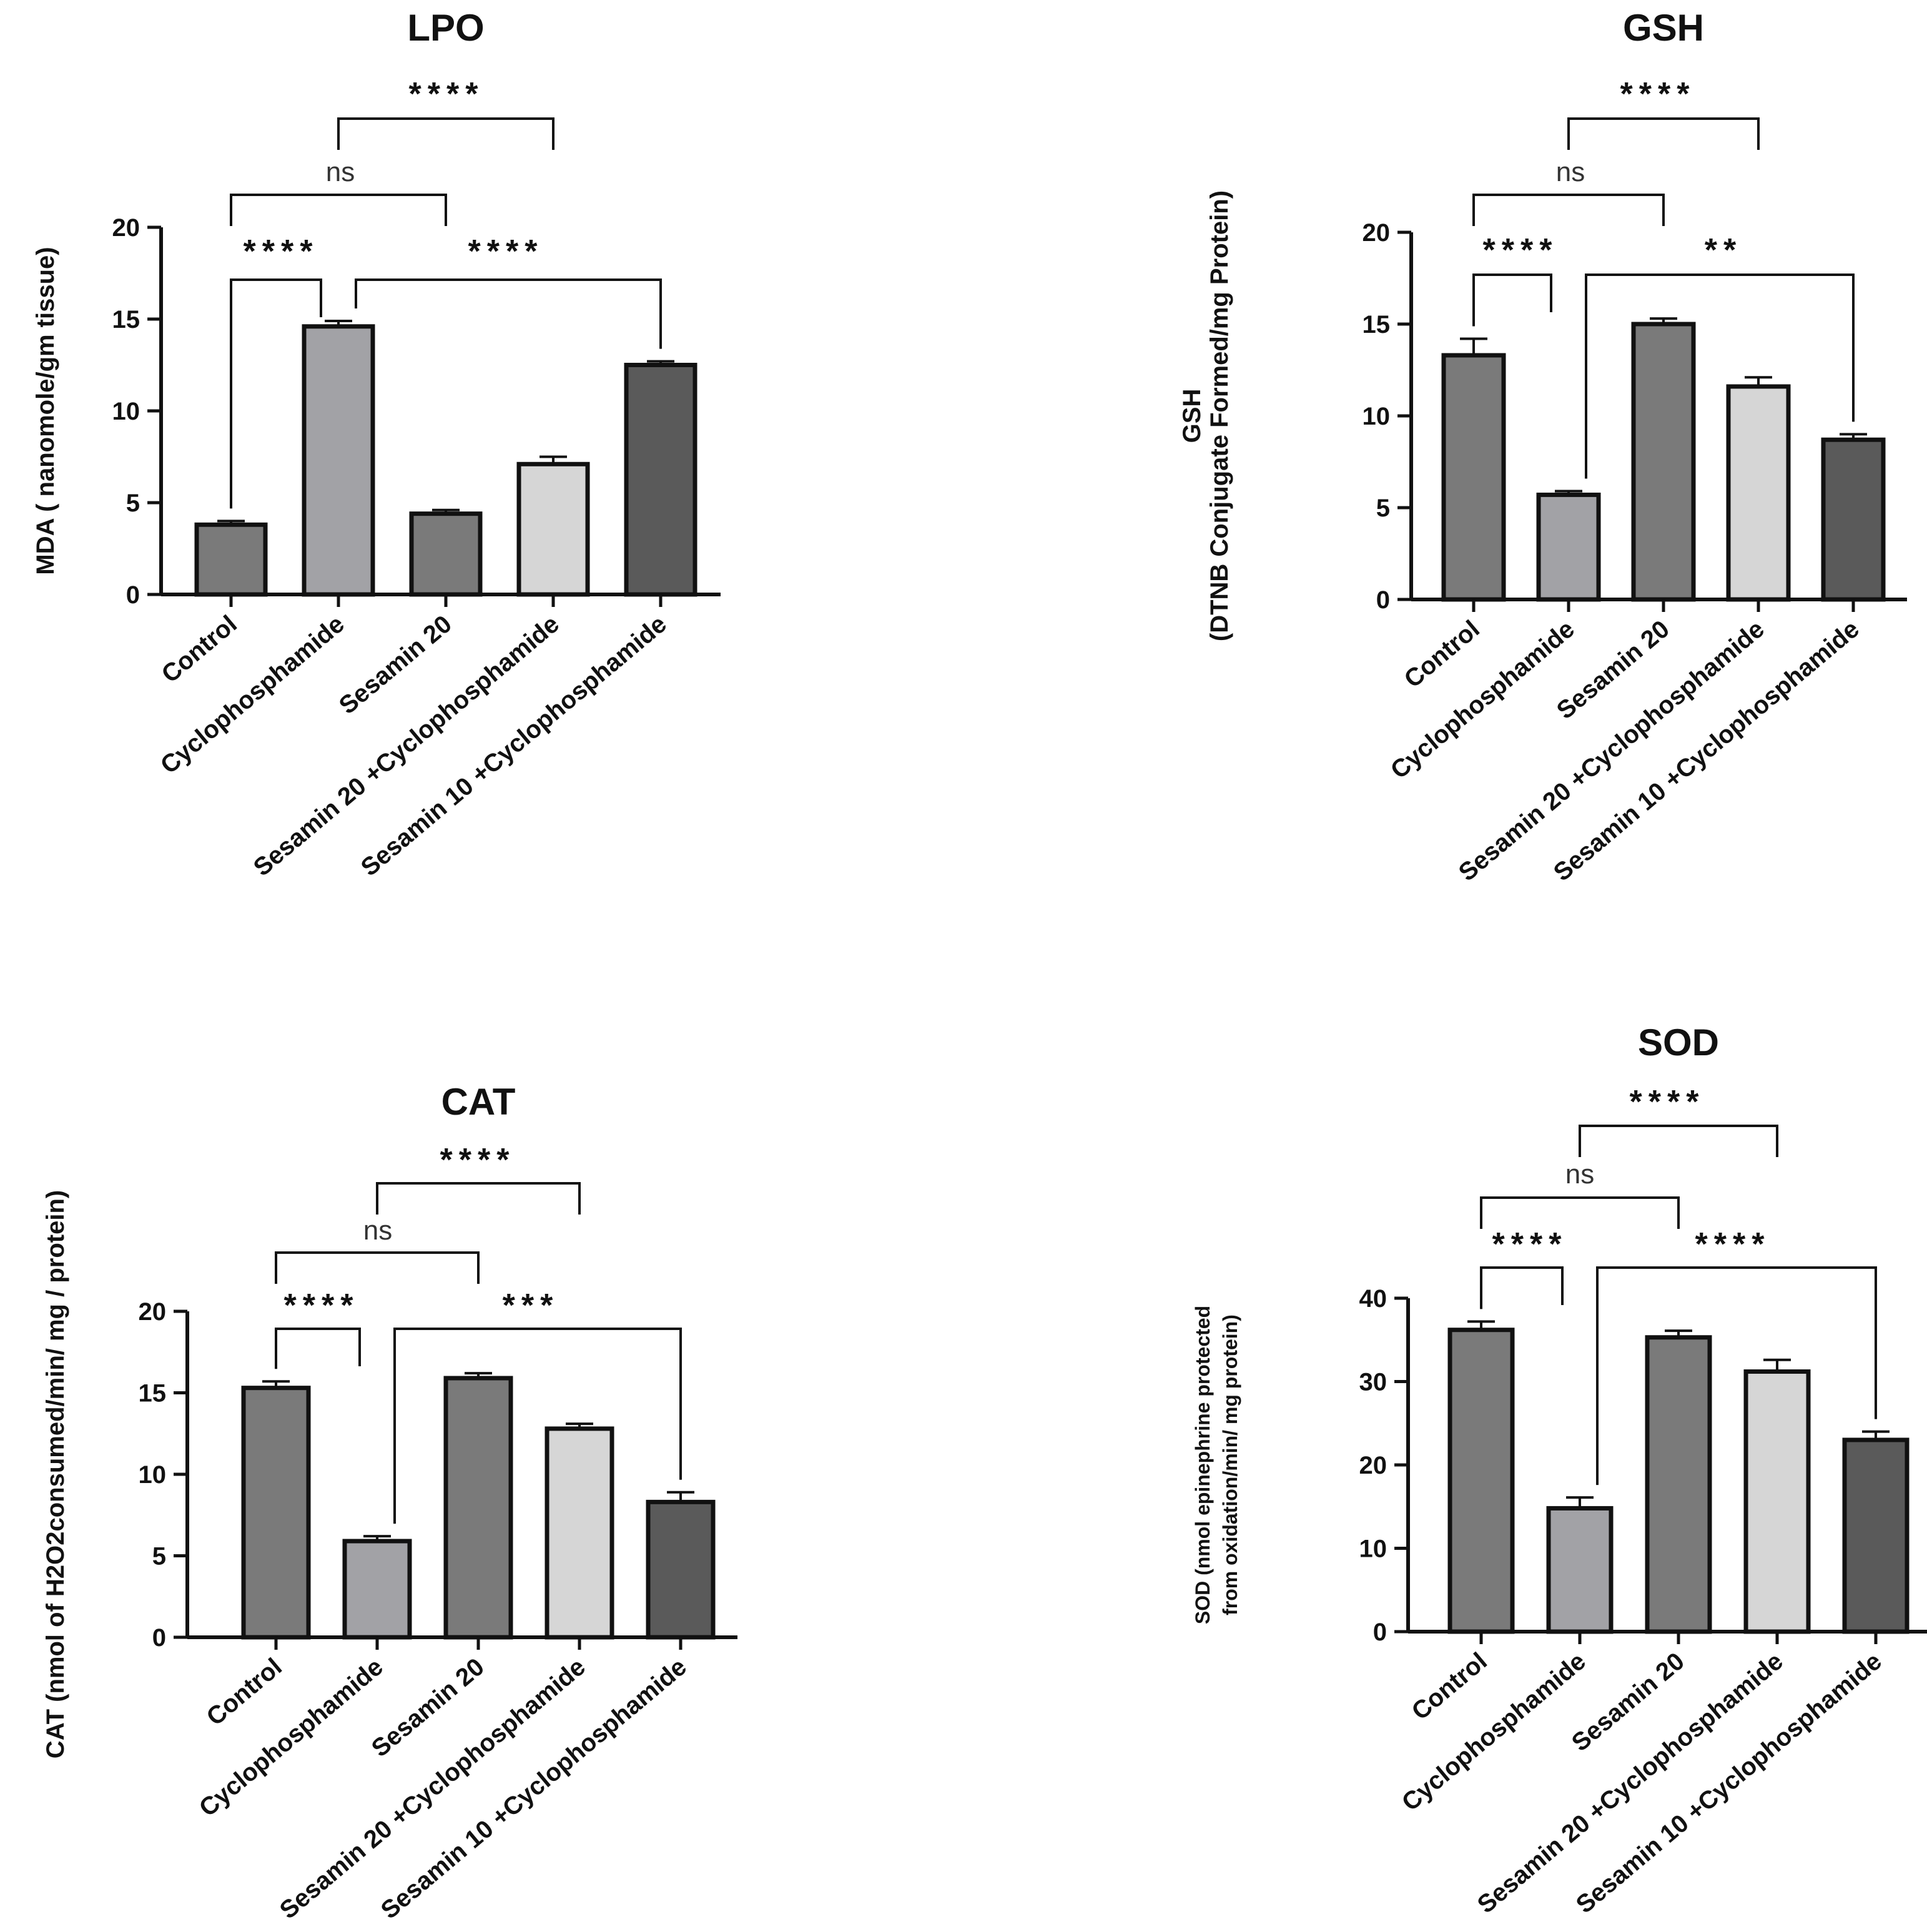 The width and height of the screenshot is (1927, 1932). Describe the element at coordinates (1202, 1465) in the screenshot. I see `y-axis-label: SOD (nmol epinephrine protected` at that location.